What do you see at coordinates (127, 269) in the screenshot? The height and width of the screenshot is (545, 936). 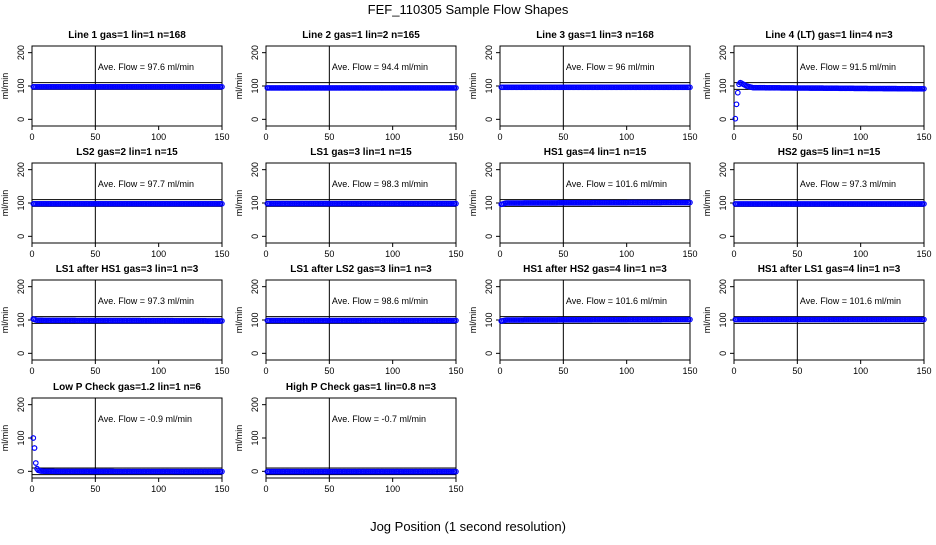 I see `panel-title: LS1 after HS1 gas=3 lin=1 n=3` at bounding box center [127, 269].